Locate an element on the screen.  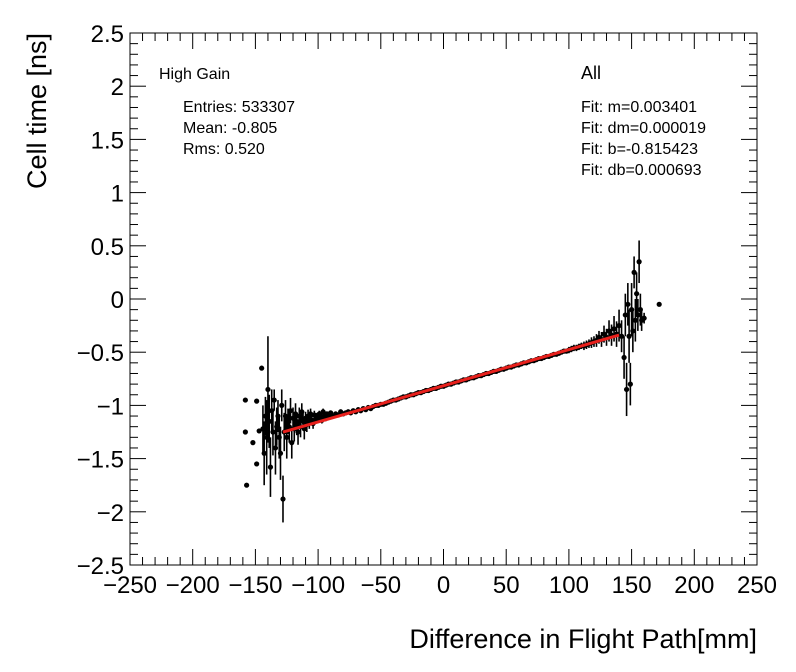
mean-label: Mean: -0.805 is located at coordinates (230, 128).